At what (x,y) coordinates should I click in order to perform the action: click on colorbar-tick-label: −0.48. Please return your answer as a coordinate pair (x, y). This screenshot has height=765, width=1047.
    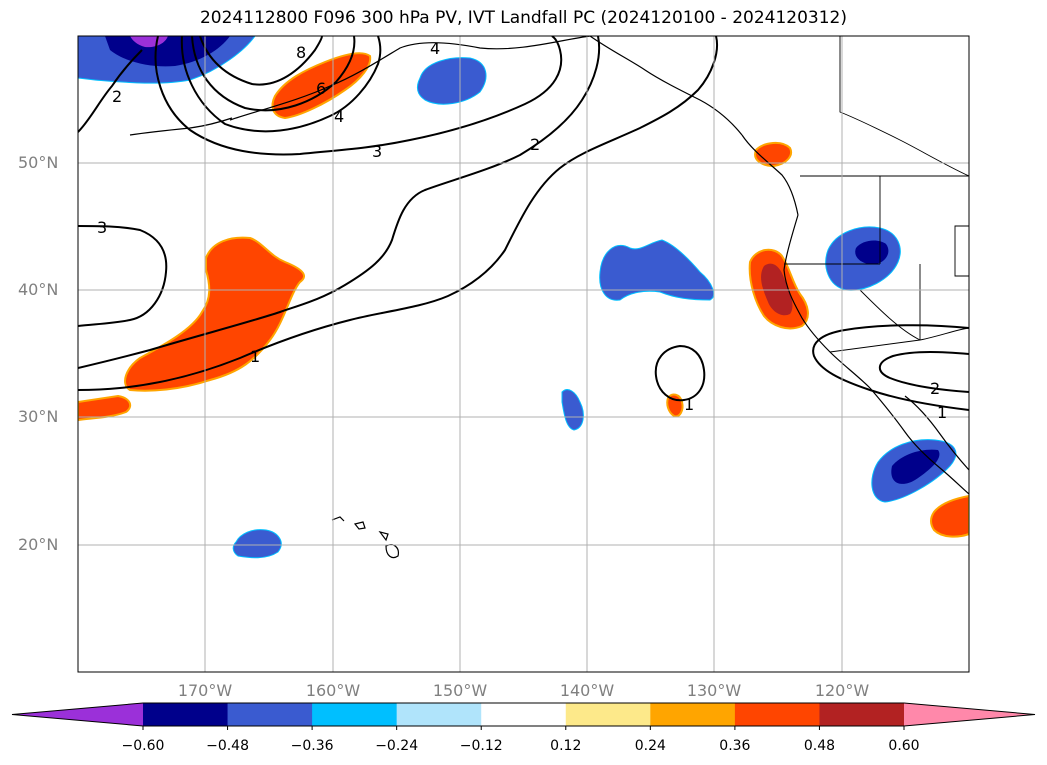
    Looking at the image, I should click on (227, 746).